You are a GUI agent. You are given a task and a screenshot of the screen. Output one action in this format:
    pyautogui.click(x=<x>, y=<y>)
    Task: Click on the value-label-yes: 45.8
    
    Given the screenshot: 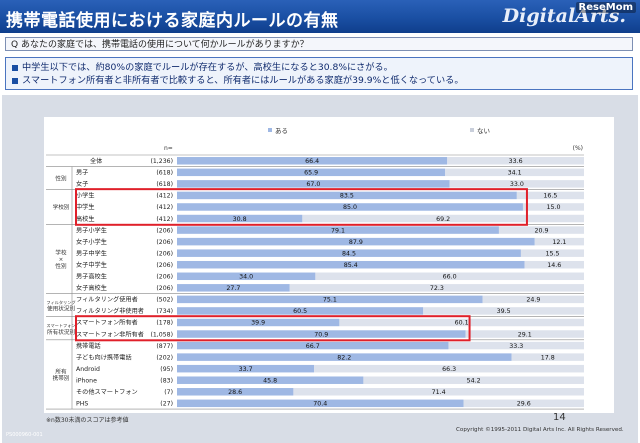 What is the action you would take?
    pyautogui.click(x=270, y=380)
    